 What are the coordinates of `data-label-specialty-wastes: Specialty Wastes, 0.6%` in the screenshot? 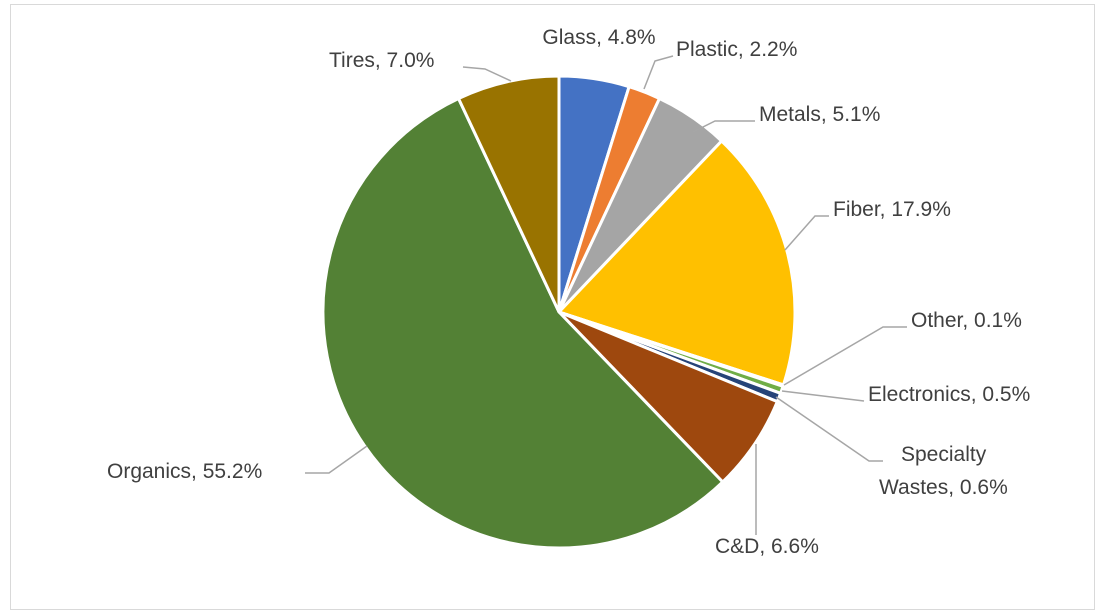 It's located at (943, 471).